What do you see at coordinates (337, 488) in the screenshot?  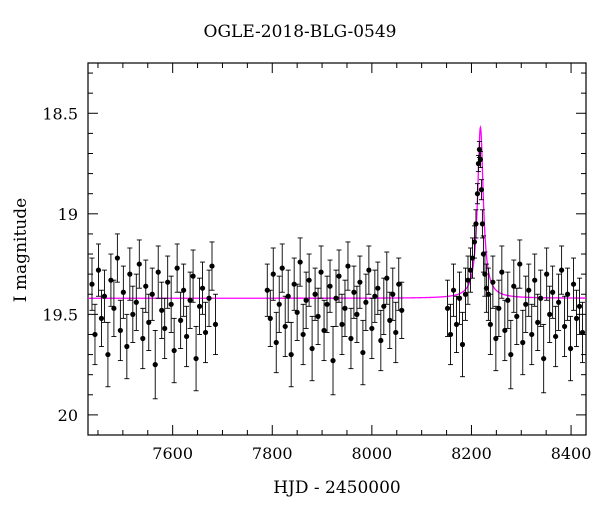 I see `x-axis-label: HJD - 2450000` at bounding box center [337, 488].